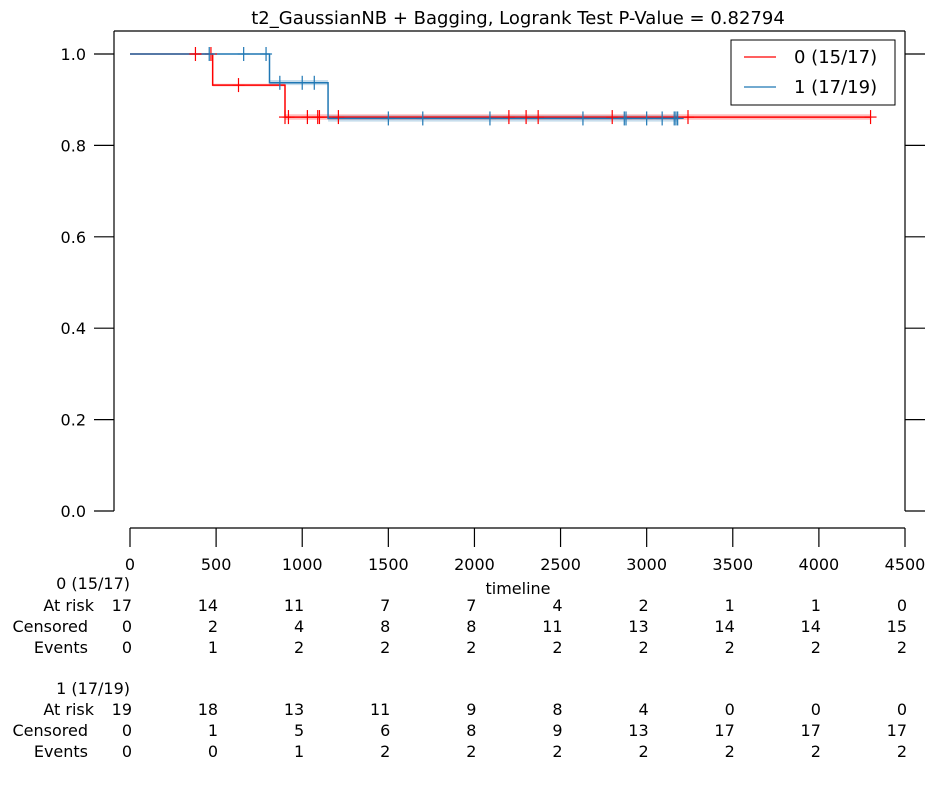 This screenshot has width=936, height=792. I want to click on risk-cell-1-1-6: 13, so click(638, 730).